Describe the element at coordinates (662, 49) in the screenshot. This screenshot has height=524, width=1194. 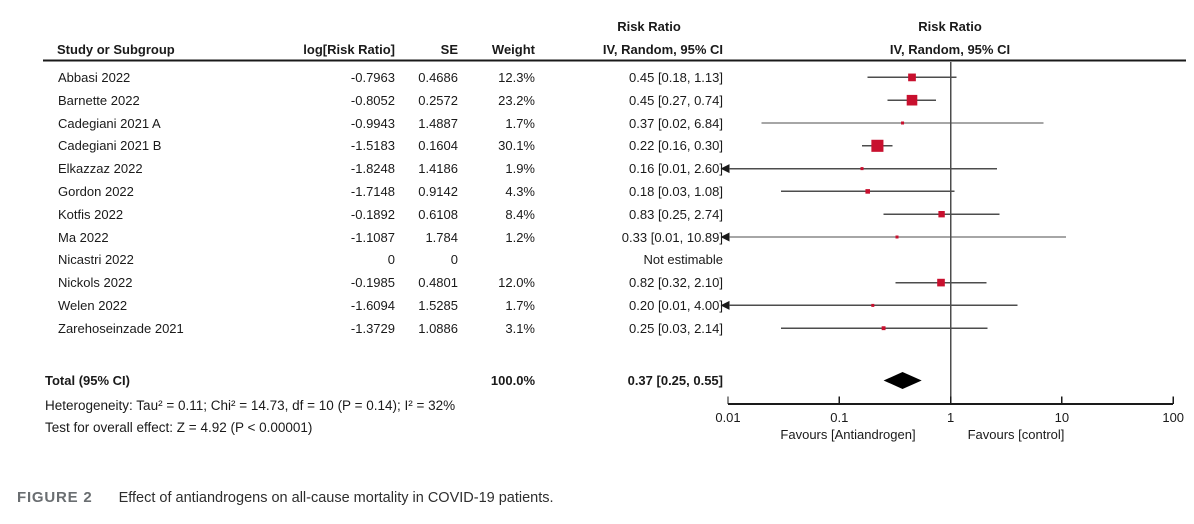
I see `table-header-ci: IV, Random, 95% CI` at that location.